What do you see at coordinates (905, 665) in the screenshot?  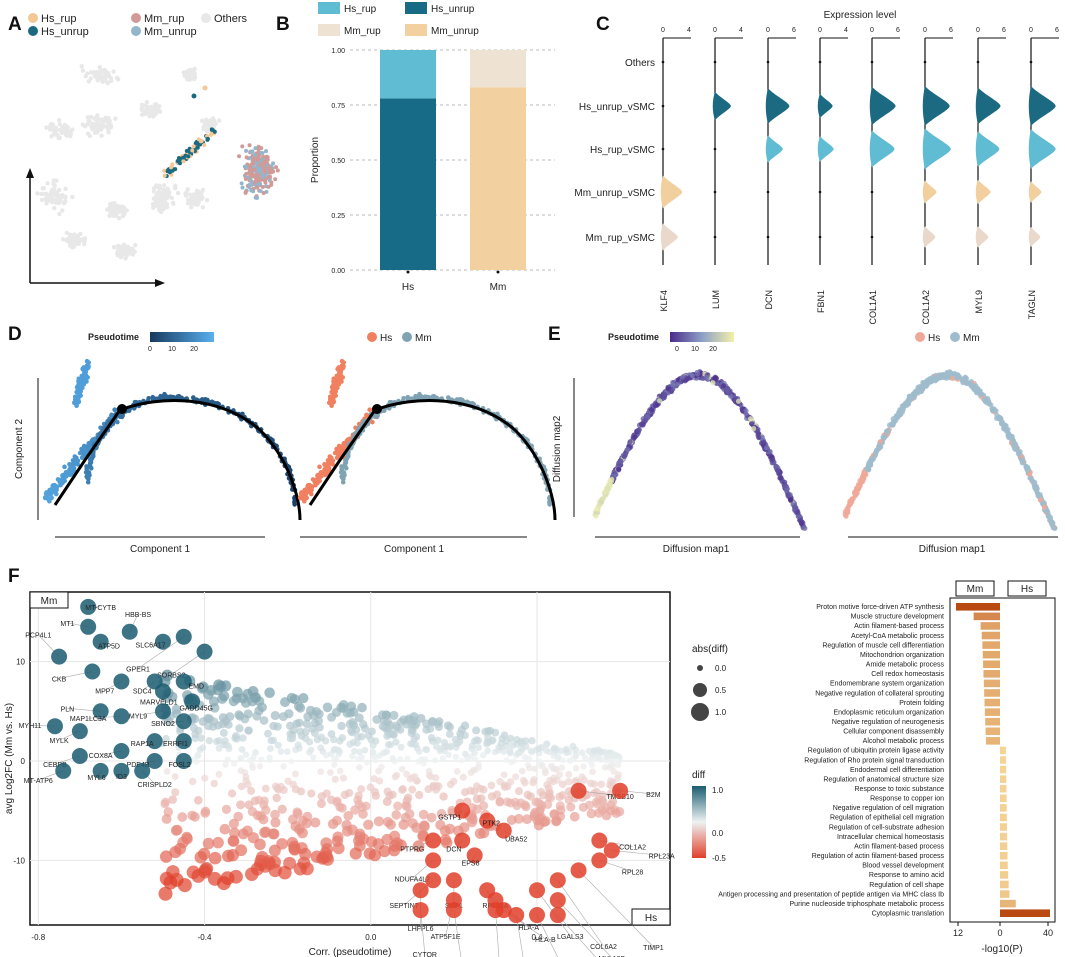 I see `go-term-label: Amide metabolic process` at bounding box center [905, 665].